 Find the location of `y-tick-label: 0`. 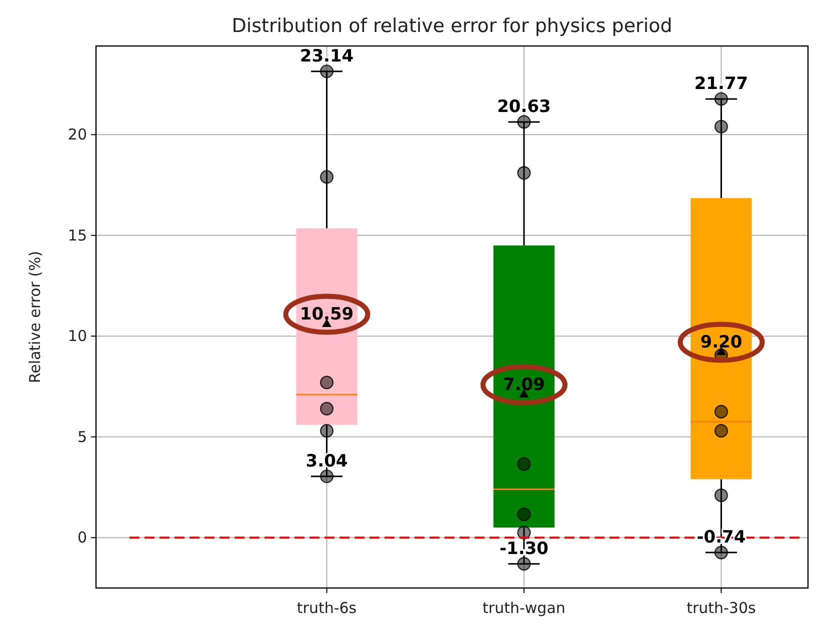

y-tick-label: 0 is located at coordinates (82, 537).